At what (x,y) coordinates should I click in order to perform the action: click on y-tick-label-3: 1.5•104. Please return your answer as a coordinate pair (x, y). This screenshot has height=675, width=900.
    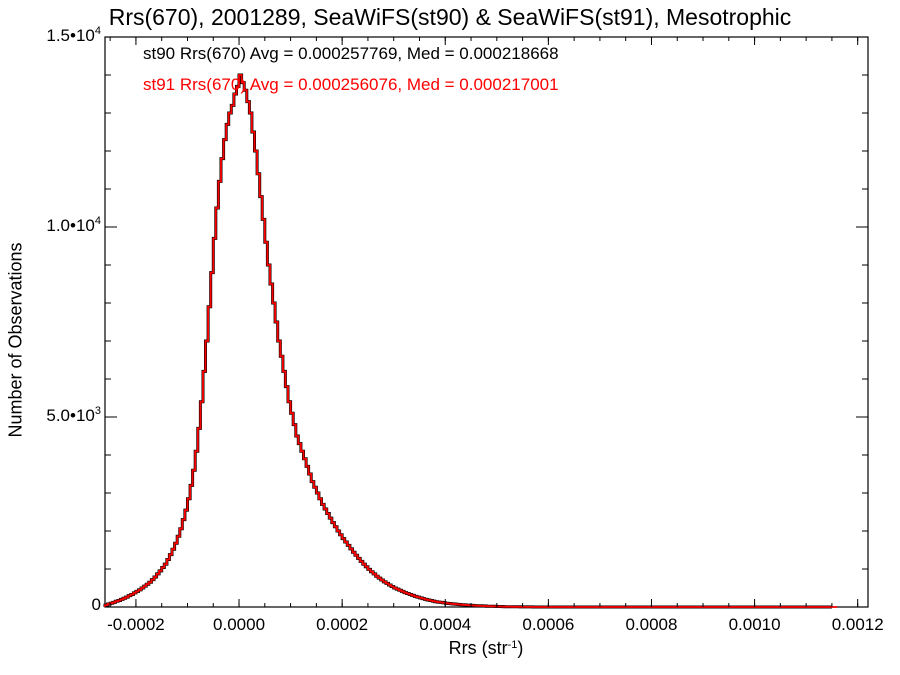
    Looking at the image, I should click on (51, 35).